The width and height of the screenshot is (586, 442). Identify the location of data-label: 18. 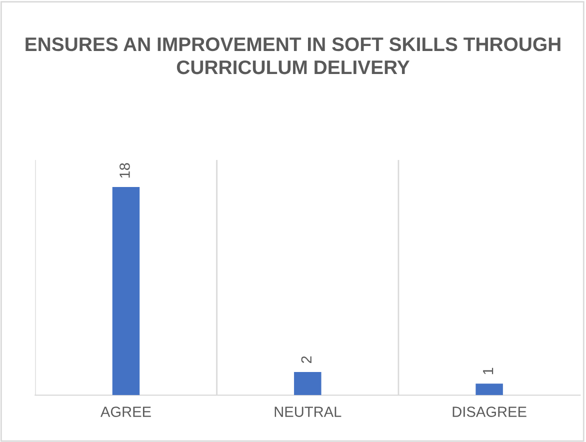
(125, 170).